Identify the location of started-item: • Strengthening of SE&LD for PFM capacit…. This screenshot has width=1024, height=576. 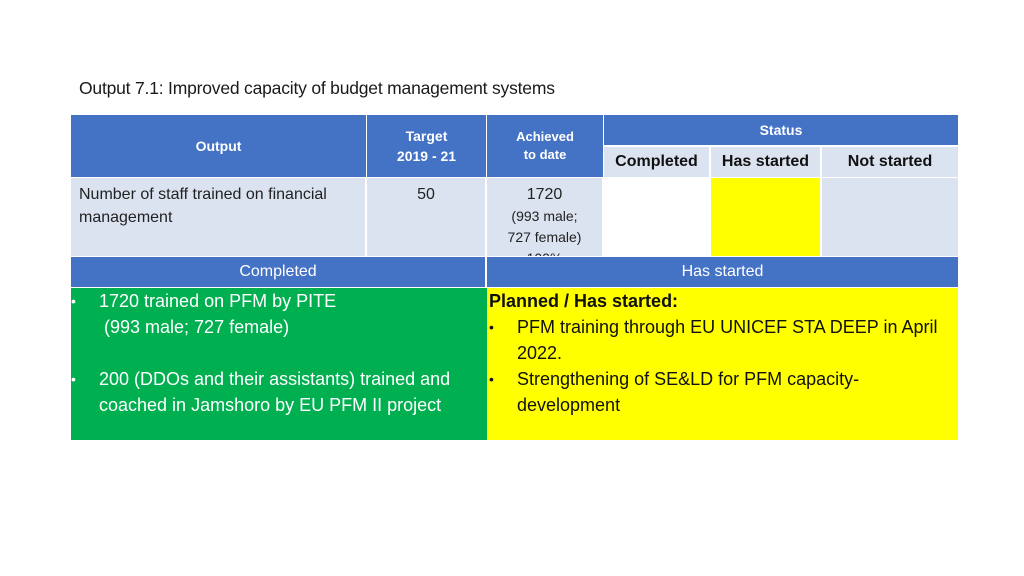
(722, 392).